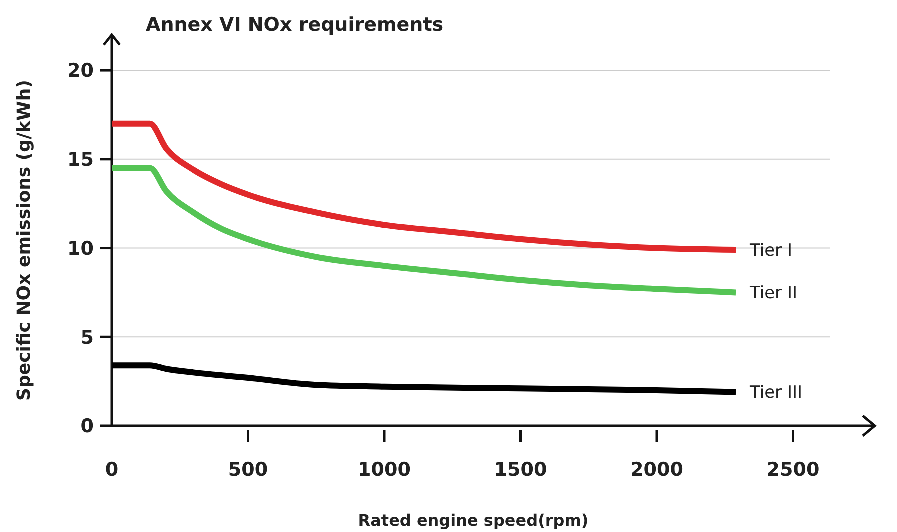  Describe the element at coordinates (248, 470) in the screenshot. I see `x-tick-label: 500` at that location.